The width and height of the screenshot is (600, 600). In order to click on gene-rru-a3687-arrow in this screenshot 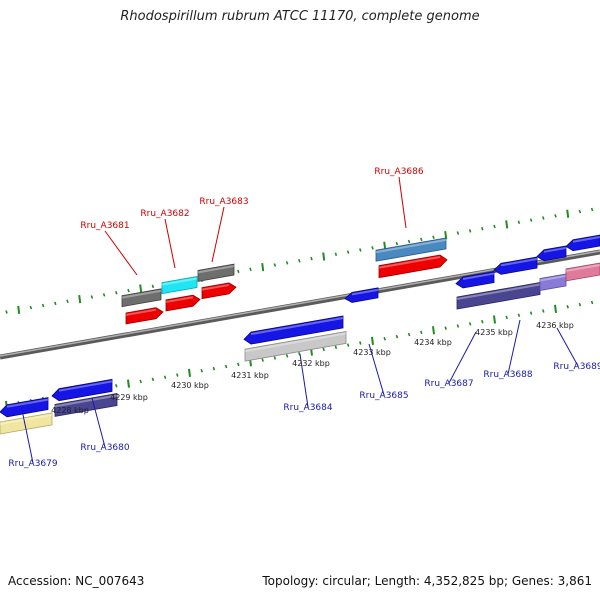, I will do `click(475, 280)`.